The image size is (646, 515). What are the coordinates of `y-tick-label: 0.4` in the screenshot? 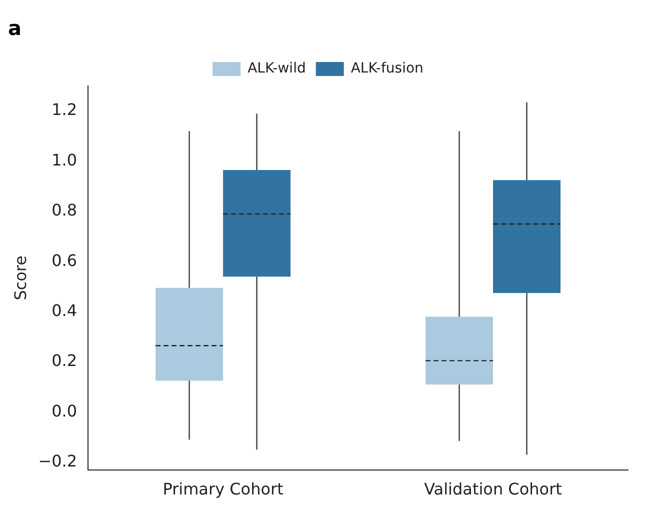 It's located at (65, 310).